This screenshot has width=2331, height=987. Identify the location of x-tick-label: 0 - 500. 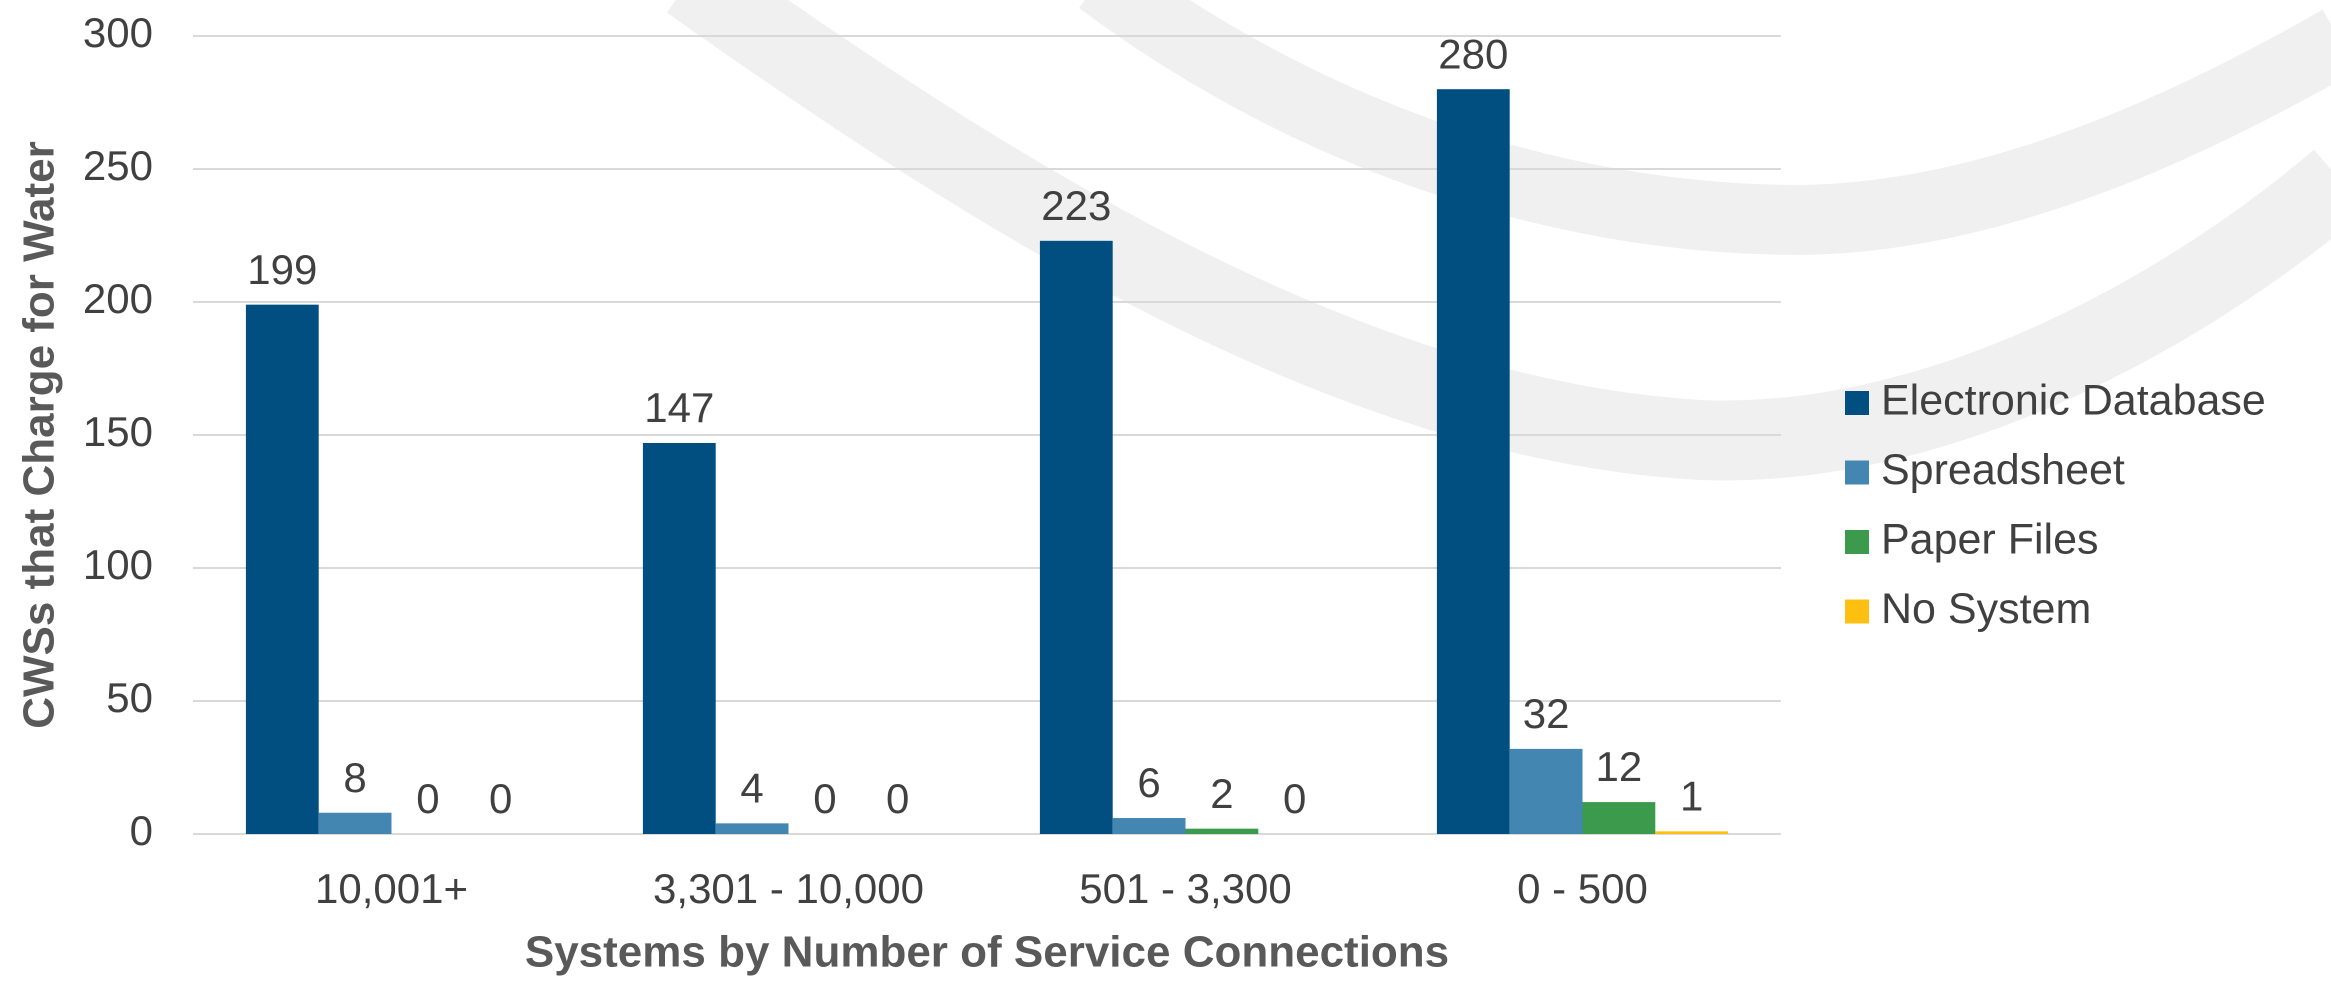
(1582, 888).